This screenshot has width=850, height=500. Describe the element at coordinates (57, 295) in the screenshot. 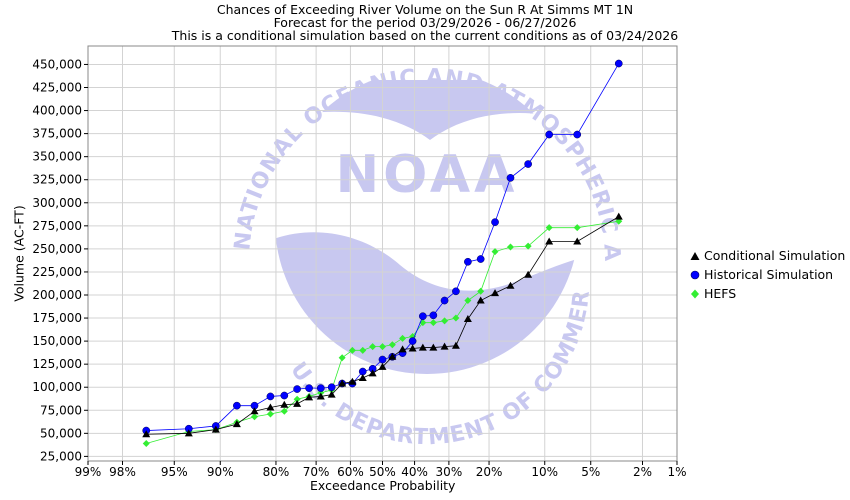

I see `y-tick-label: 200,000` at that location.